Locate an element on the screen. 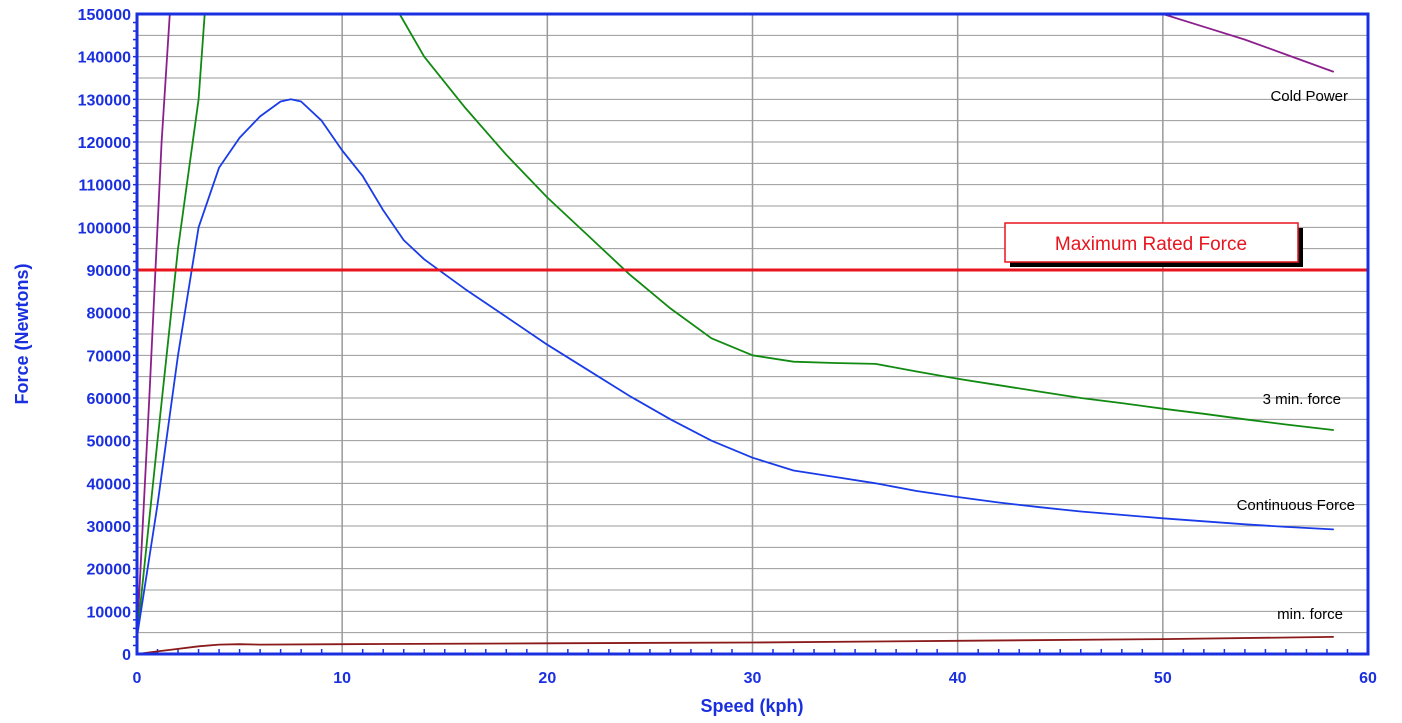 This screenshot has width=1402, height=723. y-tick-label: 60000 is located at coordinates (109, 399).